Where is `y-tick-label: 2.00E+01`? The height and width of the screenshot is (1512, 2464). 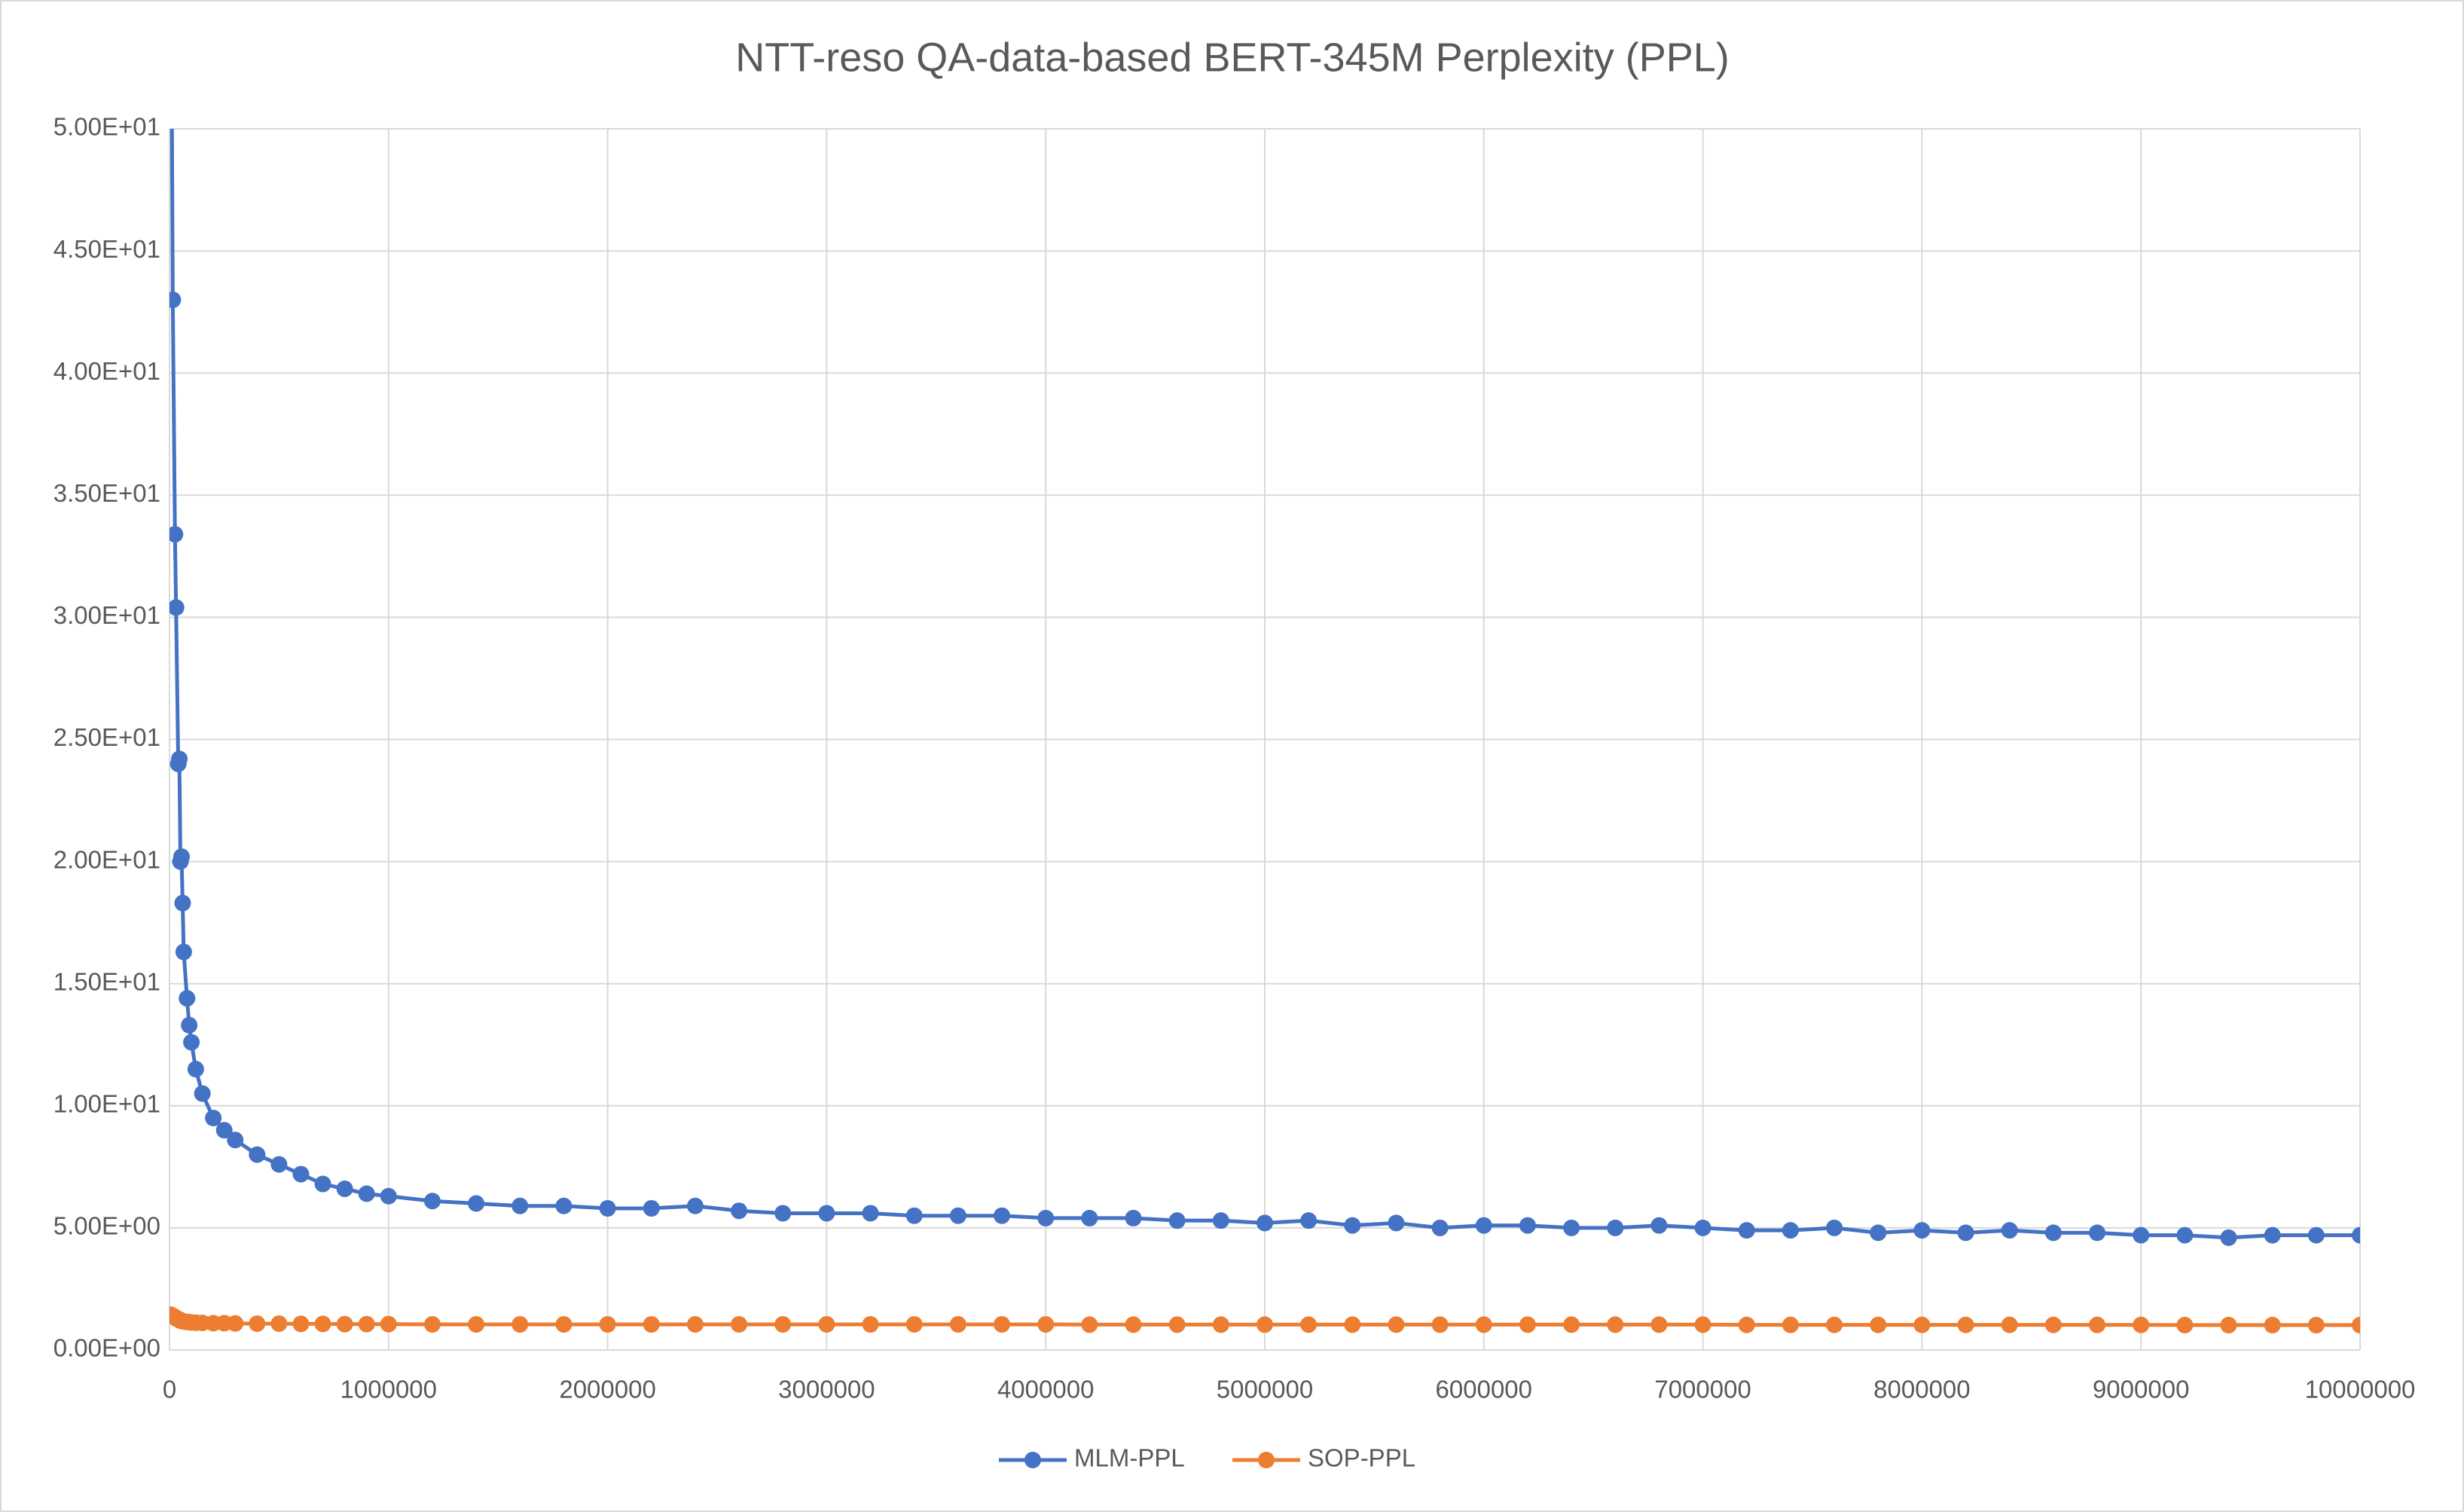 y-tick-label: 2.00E+01 is located at coordinates (107, 859).